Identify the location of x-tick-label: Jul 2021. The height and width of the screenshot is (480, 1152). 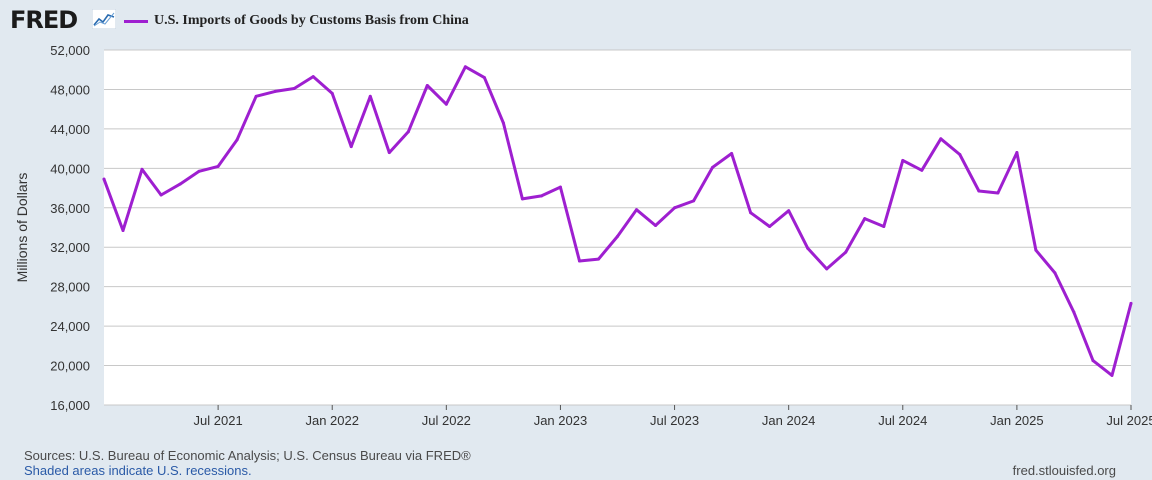
(218, 420).